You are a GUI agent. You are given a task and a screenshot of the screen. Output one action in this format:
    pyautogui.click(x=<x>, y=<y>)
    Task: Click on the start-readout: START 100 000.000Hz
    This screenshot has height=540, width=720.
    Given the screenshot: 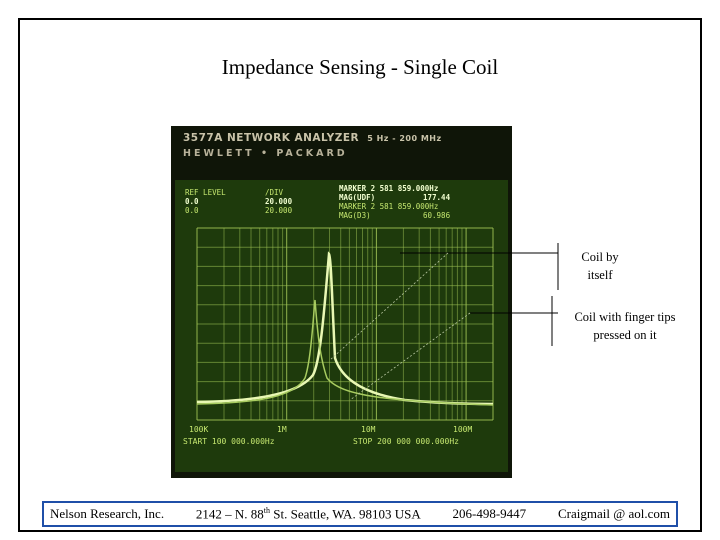 What is the action you would take?
    pyautogui.click(x=229, y=441)
    